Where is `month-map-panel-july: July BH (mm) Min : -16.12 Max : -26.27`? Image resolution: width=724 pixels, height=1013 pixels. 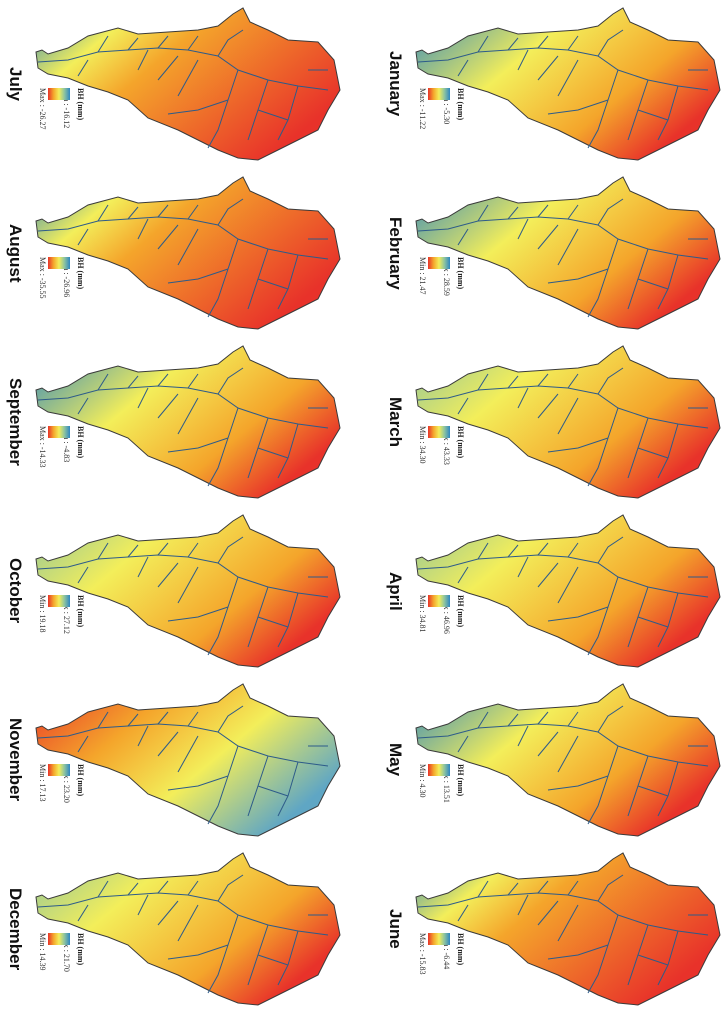 month-map-panel-july: July BH (mm) Min : -16.12 Max : -26.27 is located at coordinates (172, 84).